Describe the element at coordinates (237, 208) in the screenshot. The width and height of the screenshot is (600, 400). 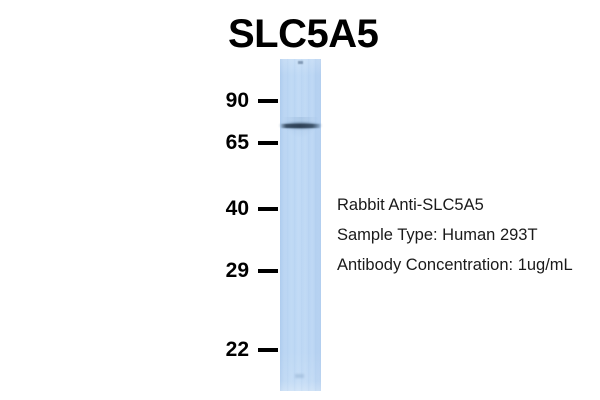
I see `mw-label-40: 40` at that location.